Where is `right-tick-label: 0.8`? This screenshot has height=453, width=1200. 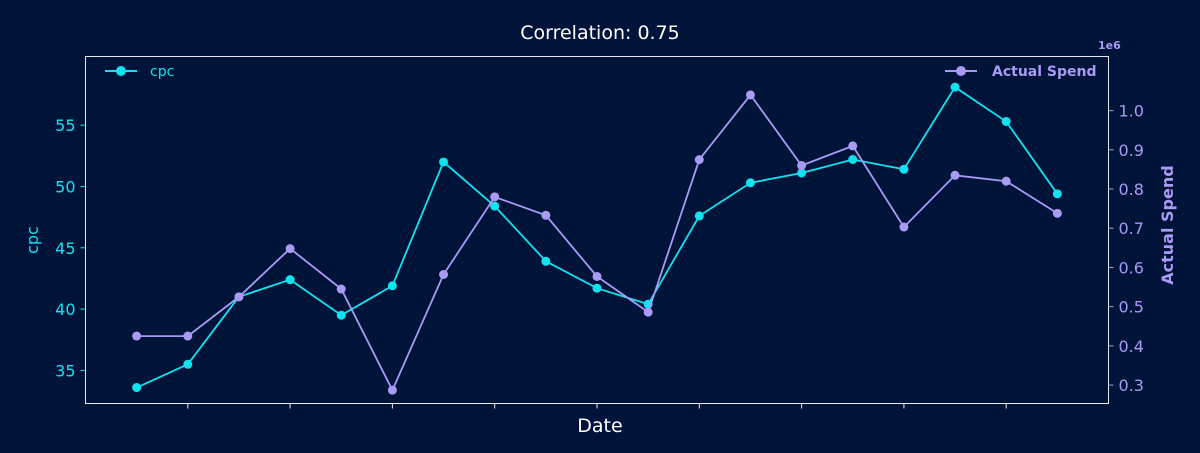 right-tick-label: 0.8 is located at coordinates (1131, 189).